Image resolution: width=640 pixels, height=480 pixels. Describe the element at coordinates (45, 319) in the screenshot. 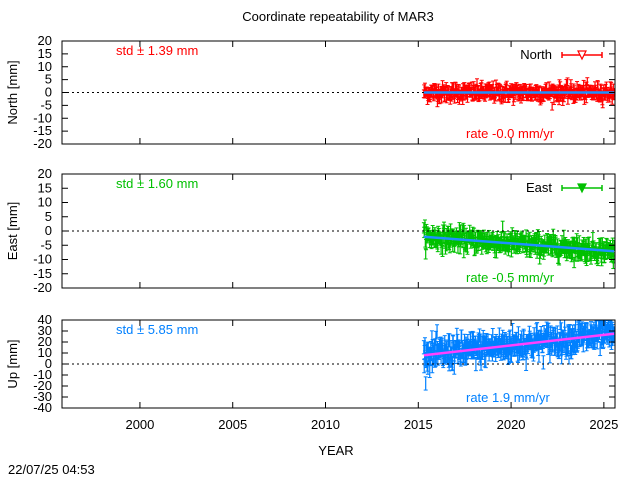

I see `y-tick-label: 40` at that location.